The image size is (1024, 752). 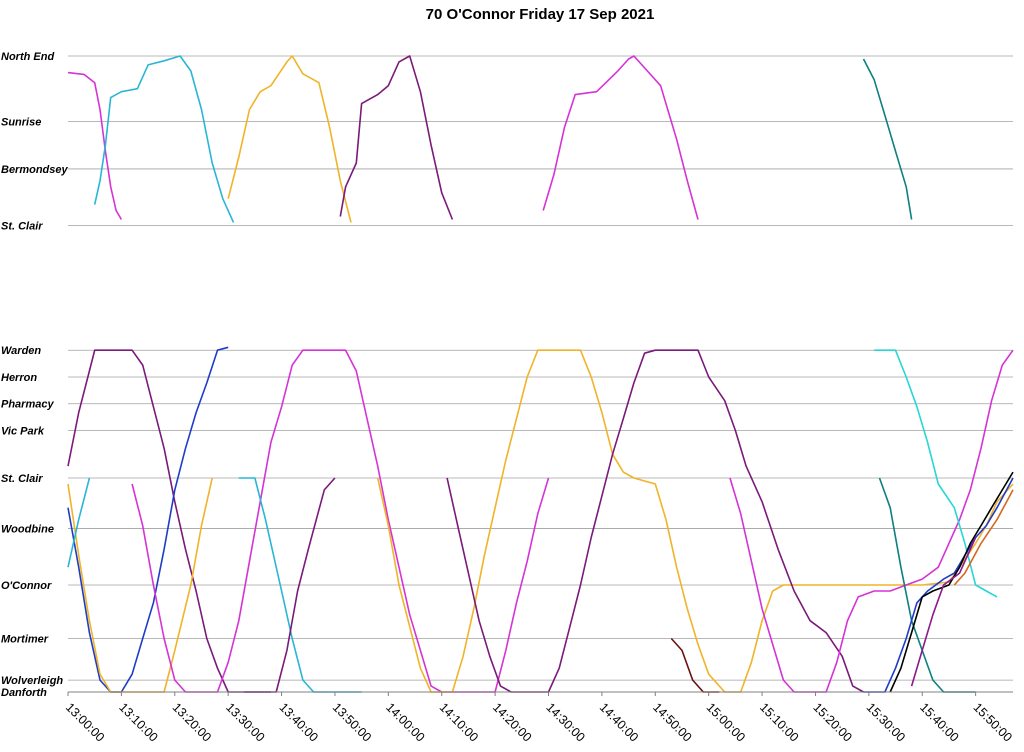 I want to click on y-stop-label: Sunrise, so click(x=21, y=122).